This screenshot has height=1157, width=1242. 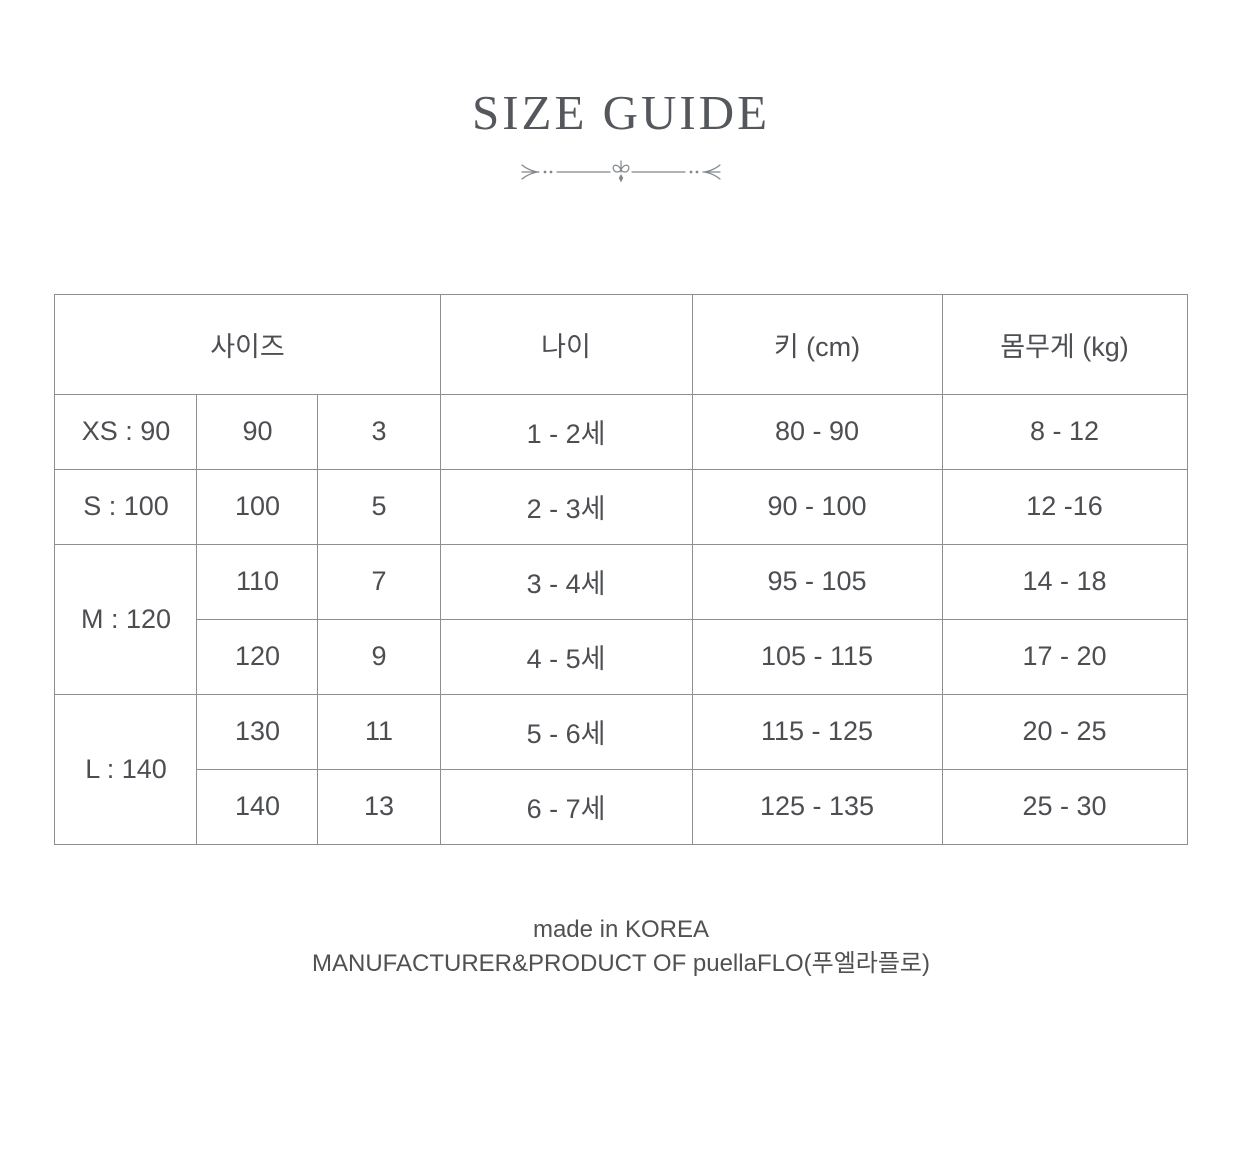 What do you see at coordinates (379, 656) in the screenshot?
I see `age-number-cell: 9` at bounding box center [379, 656].